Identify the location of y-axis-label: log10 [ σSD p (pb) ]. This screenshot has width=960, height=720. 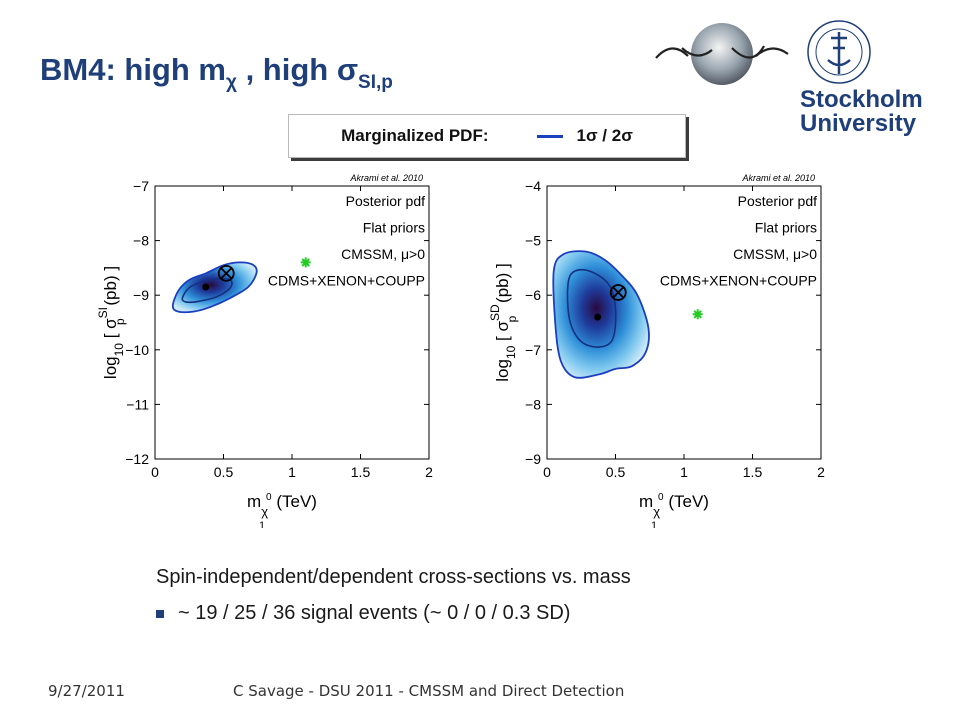
(503, 322).